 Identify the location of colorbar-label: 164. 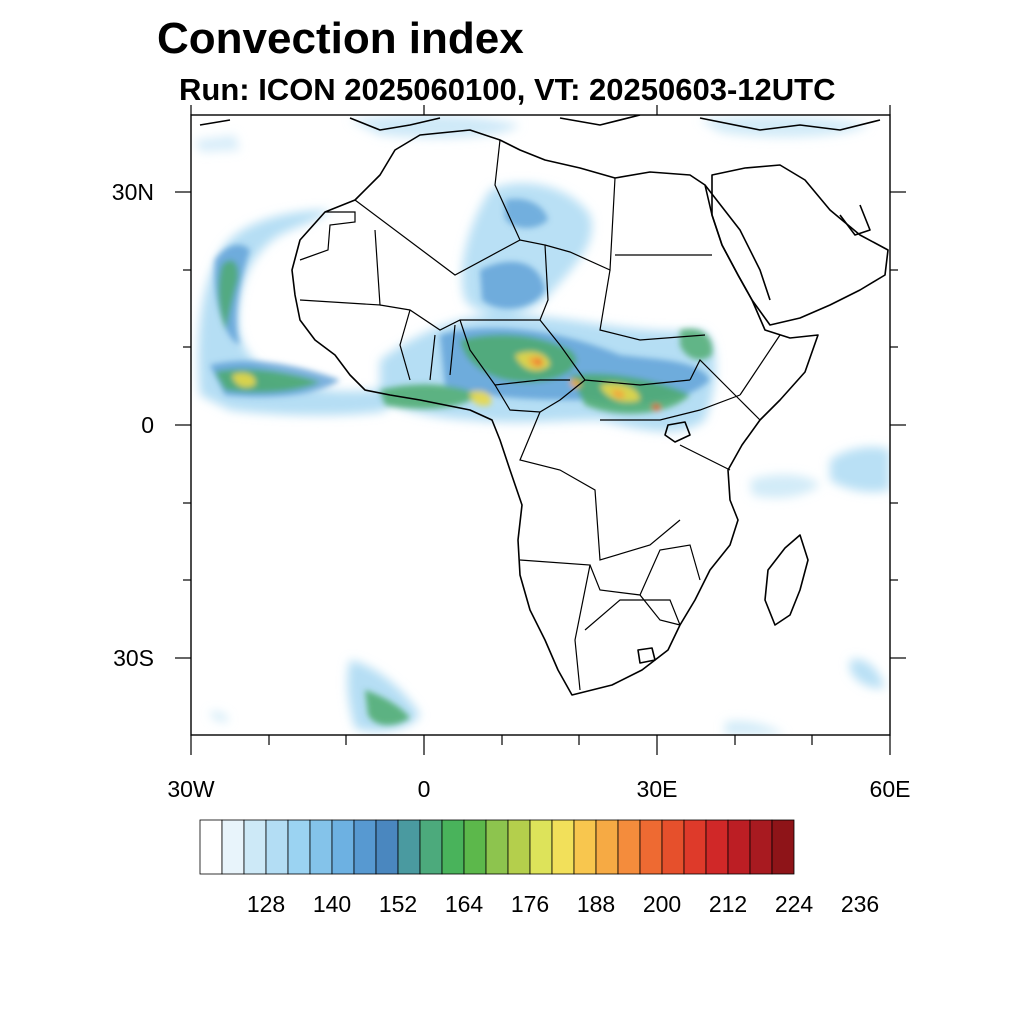
(464, 904).